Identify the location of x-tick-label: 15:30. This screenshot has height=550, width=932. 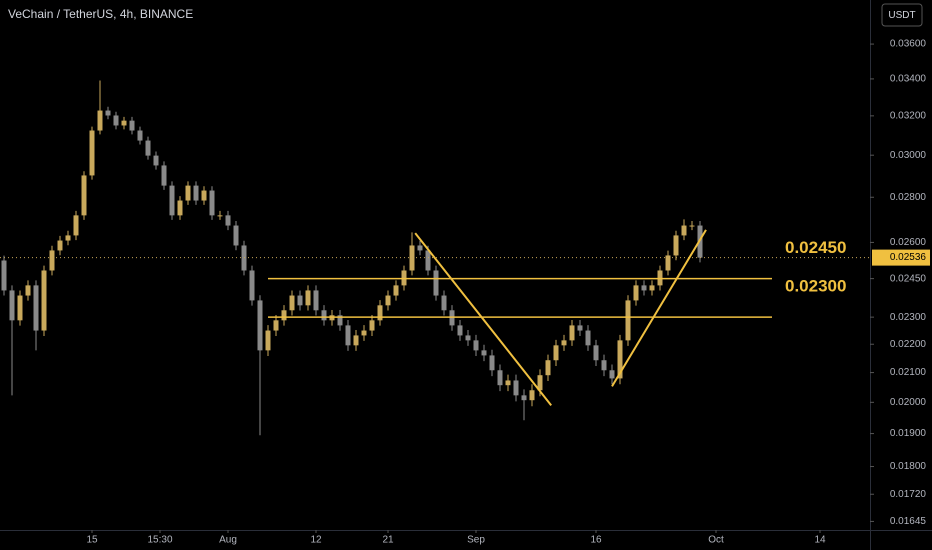
(159, 540).